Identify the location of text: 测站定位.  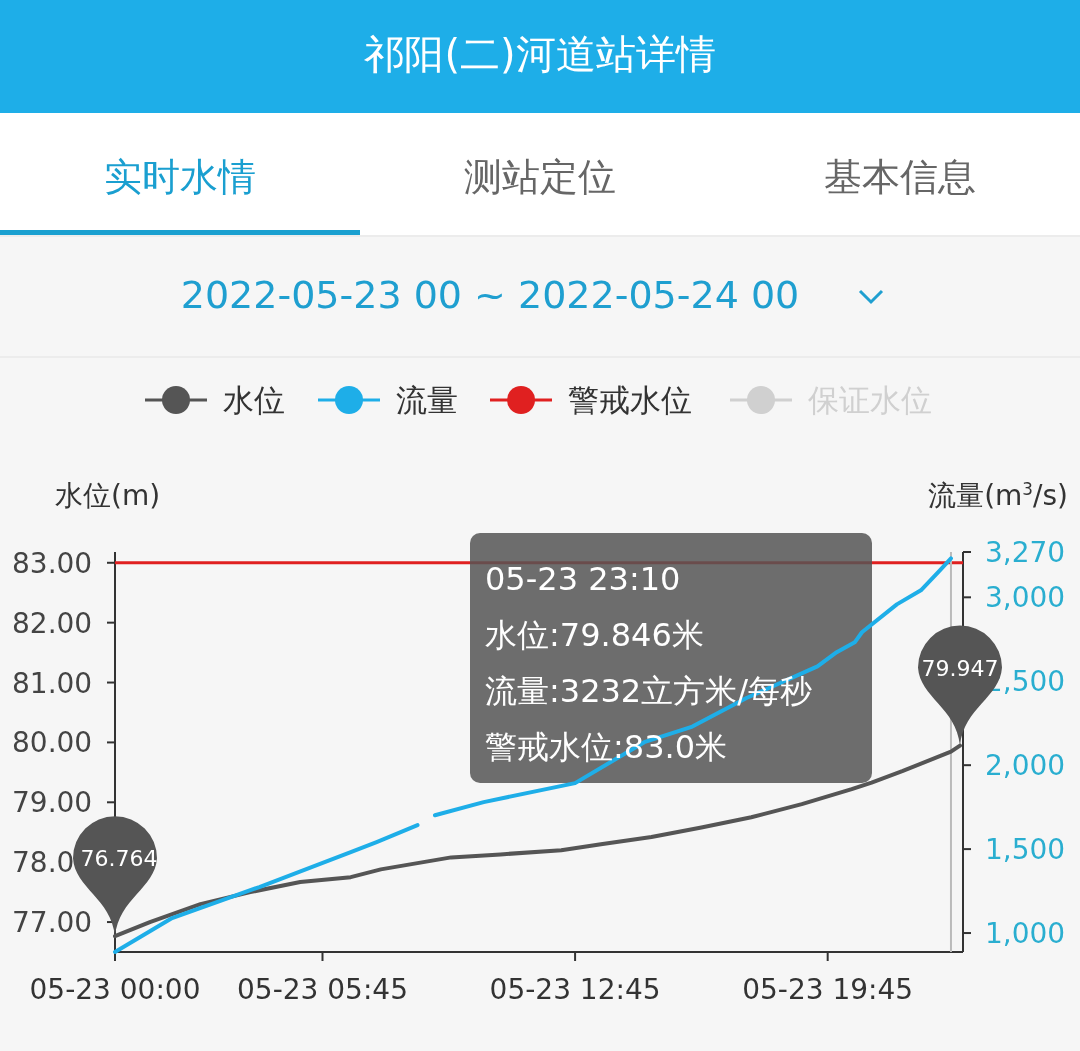
(540, 177).